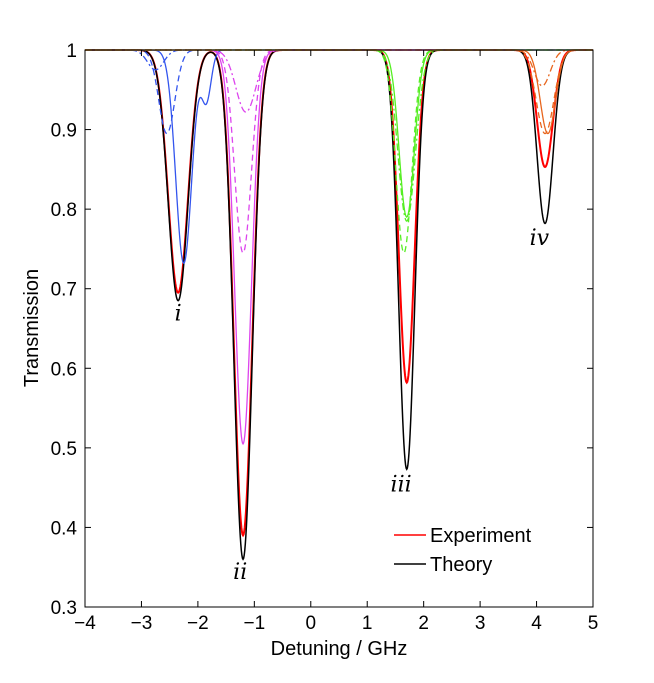  I want to click on y-tick-labels: 0.3 0.4 0.5 0.6 0.7 0.8 0.9 1, so click(64, 330).